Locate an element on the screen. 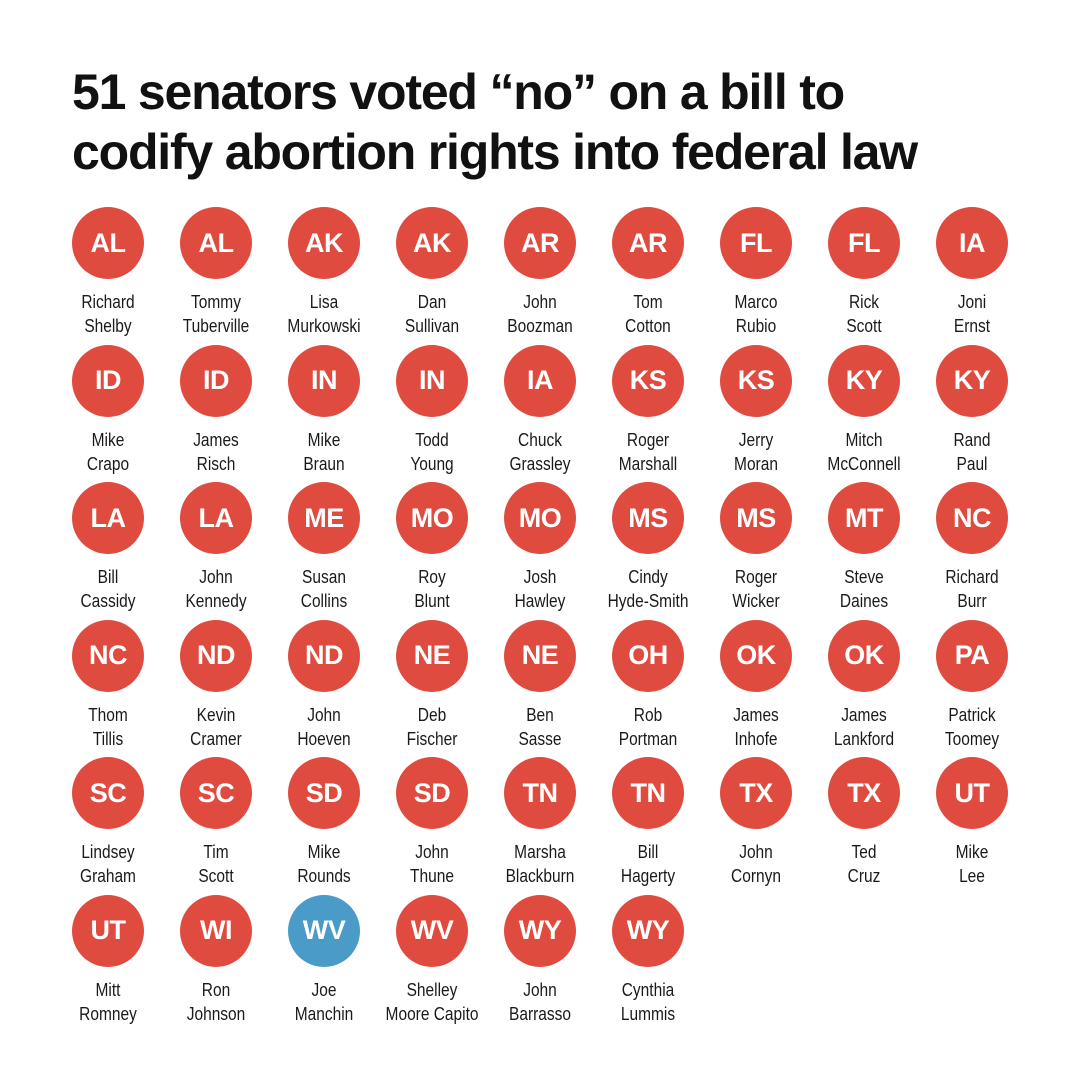 Image resolution: width=1080 pixels, height=1080 pixels. senator-name: Rob Portman is located at coordinates (648, 727).